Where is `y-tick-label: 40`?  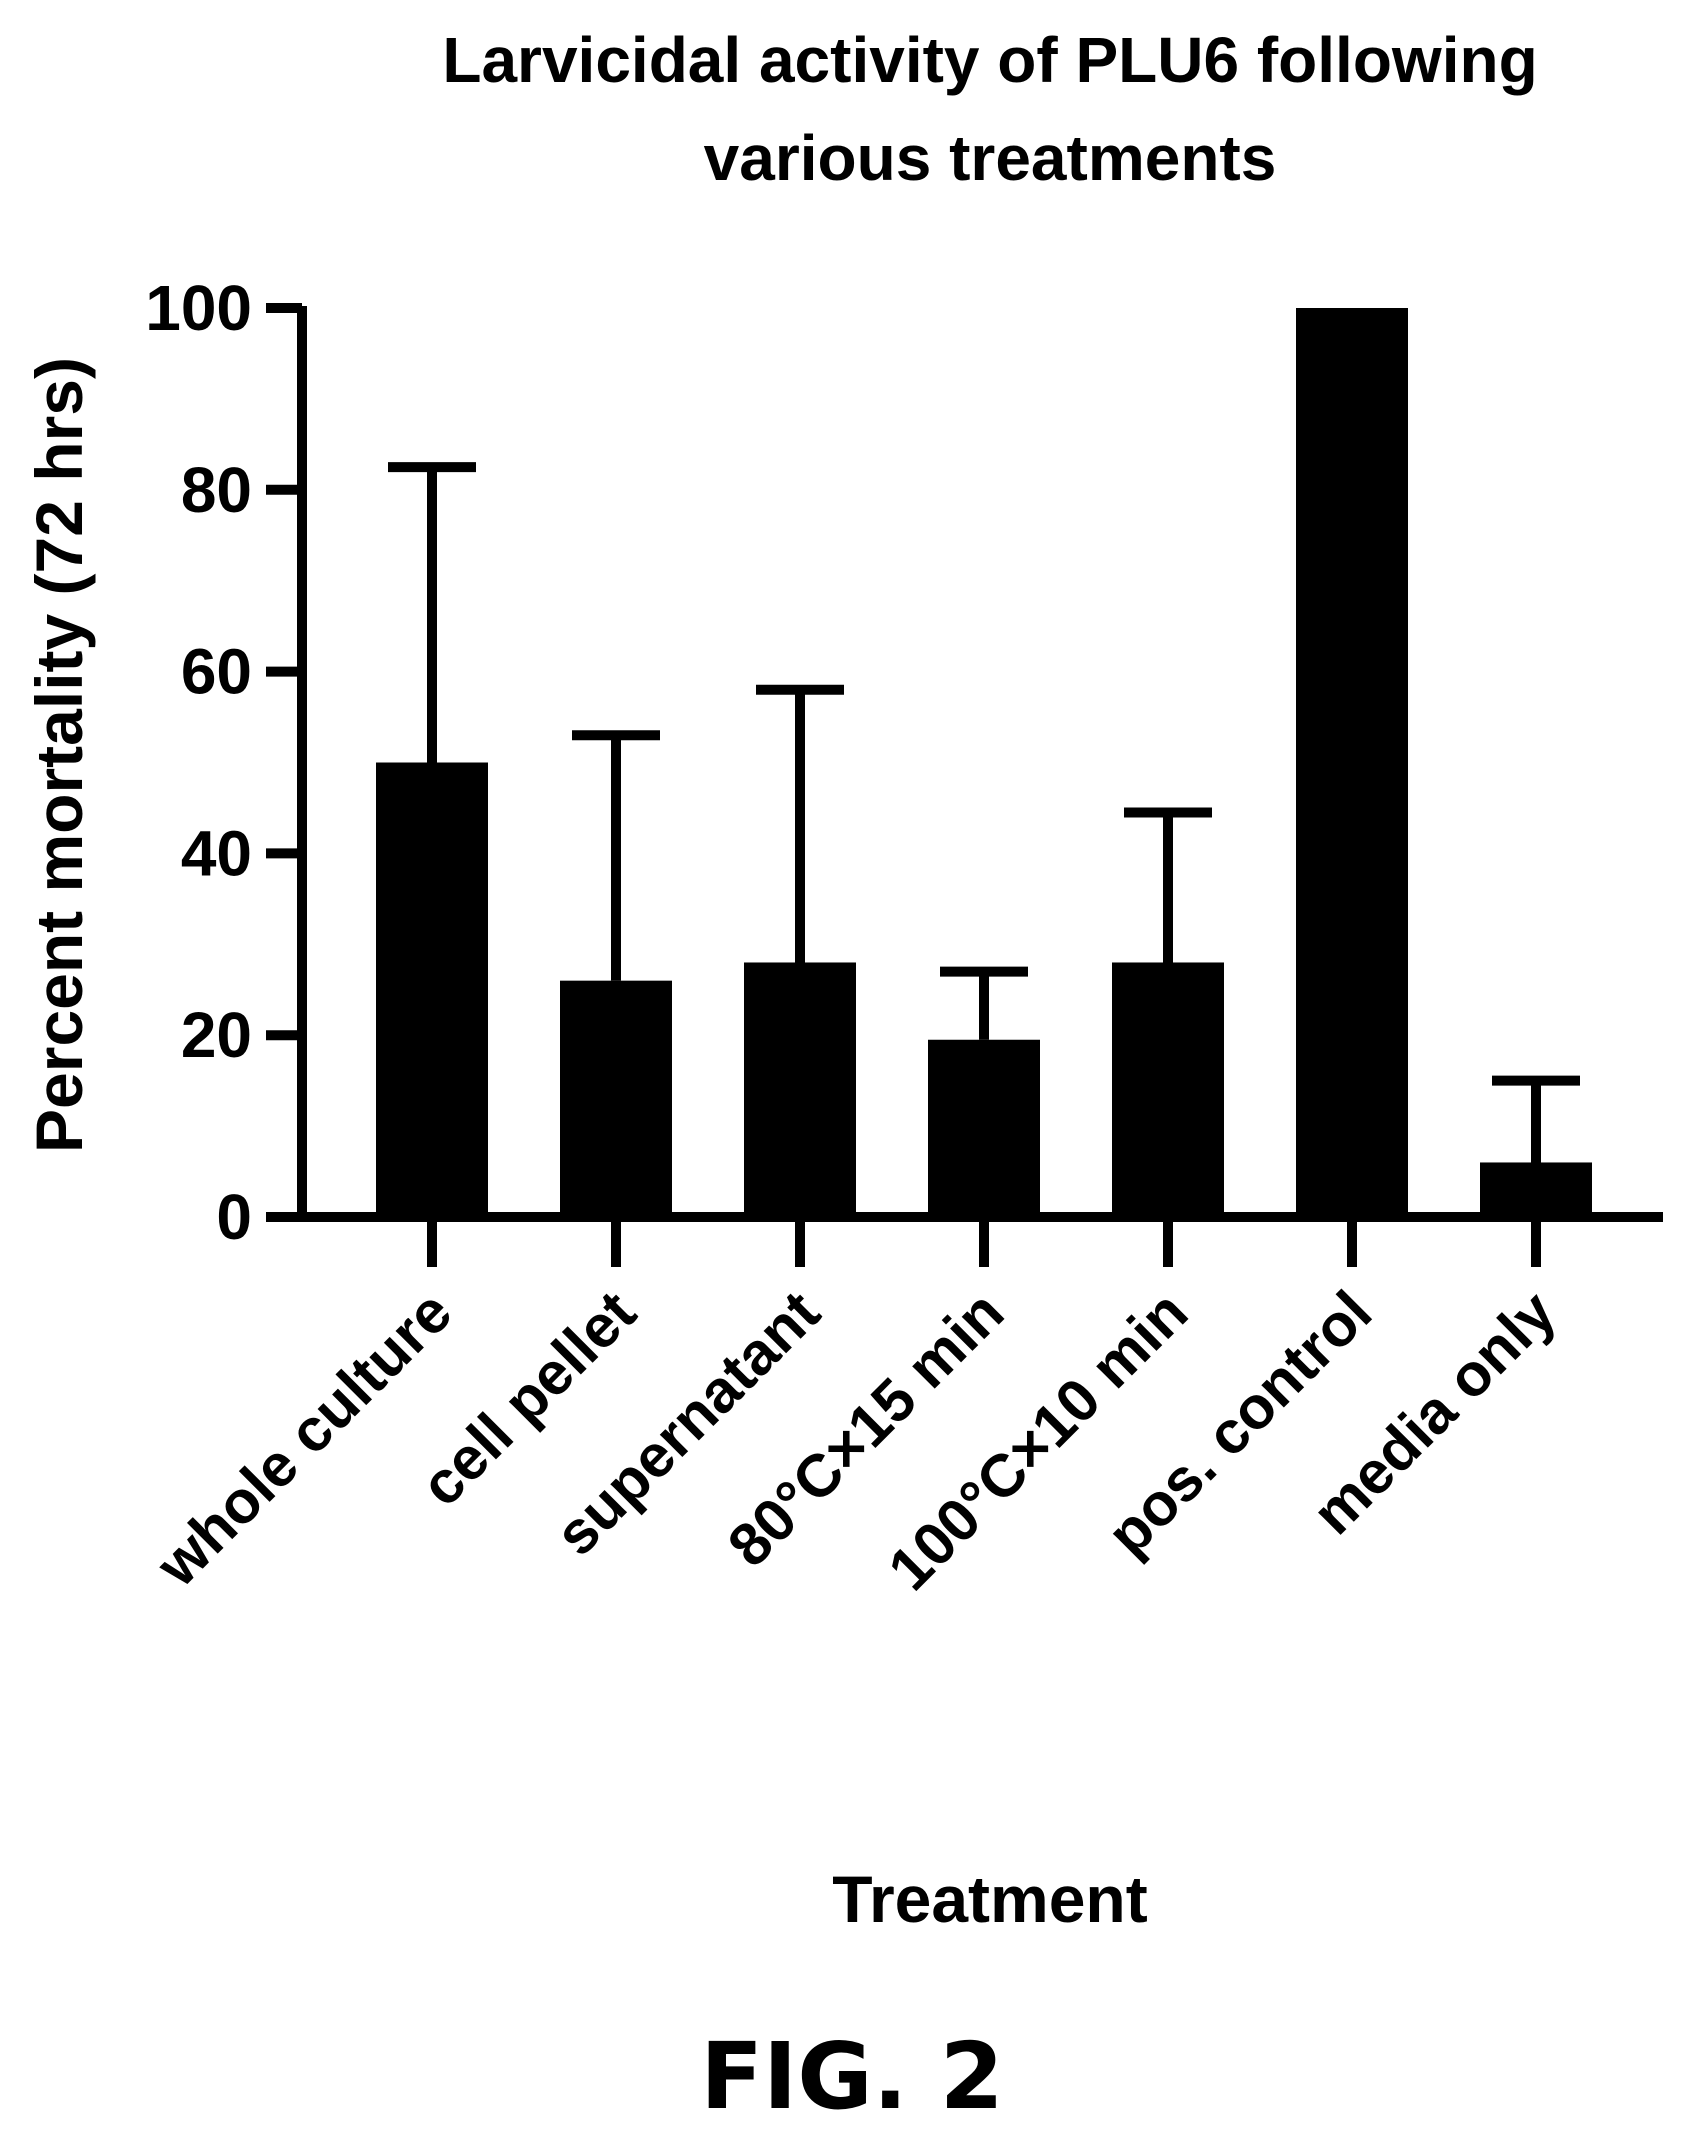
y-tick-label: 40 is located at coordinates (216, 853).